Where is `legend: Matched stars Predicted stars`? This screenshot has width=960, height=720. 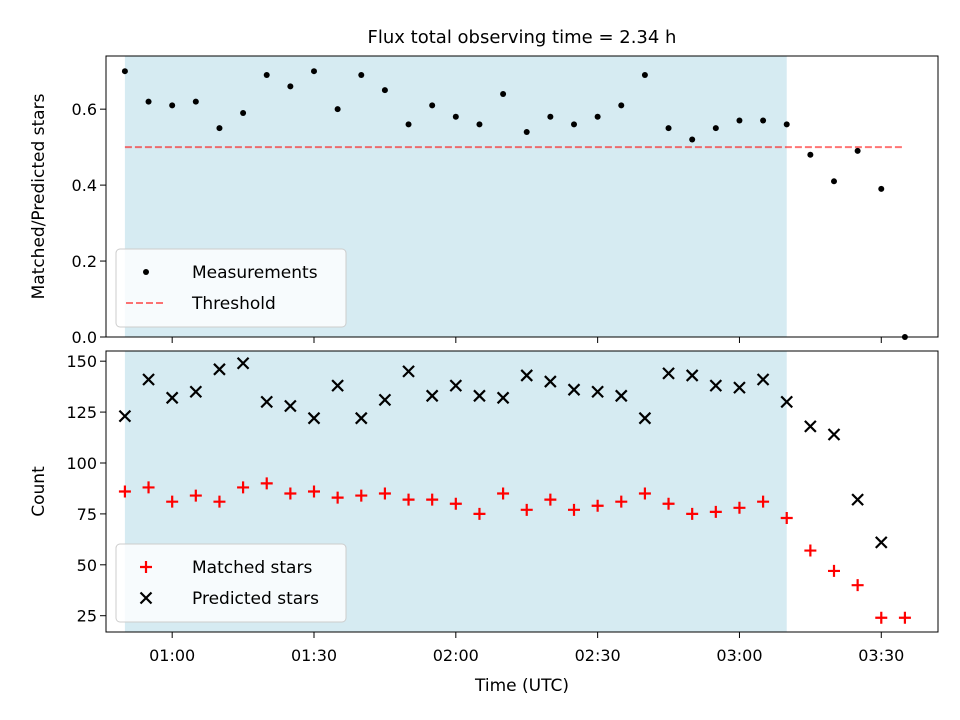 legend: Matched stars Predicted stars is located at coordinates (231, 583).